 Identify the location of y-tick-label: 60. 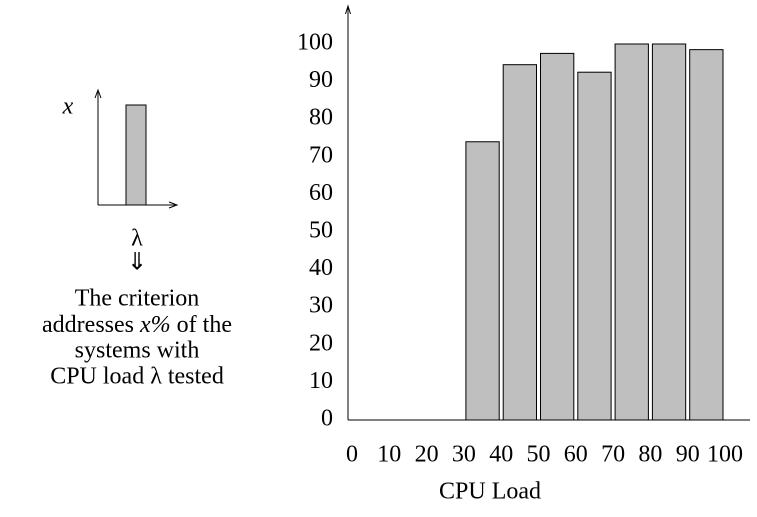
(321, 193).